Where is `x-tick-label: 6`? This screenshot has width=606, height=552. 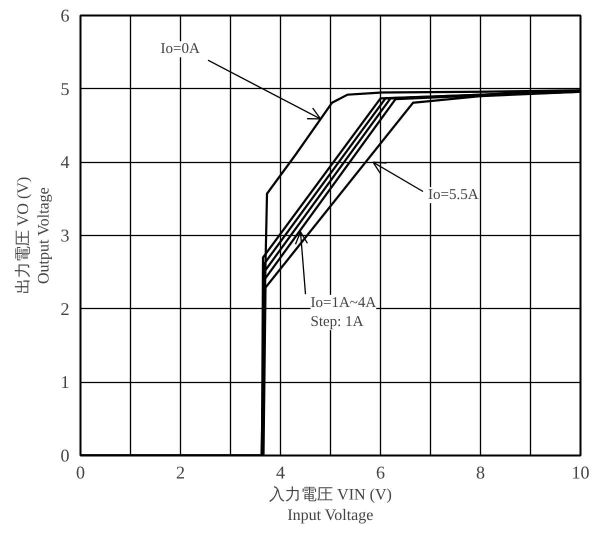 x-tick-label: 6 is located at coordinates (380, 472).